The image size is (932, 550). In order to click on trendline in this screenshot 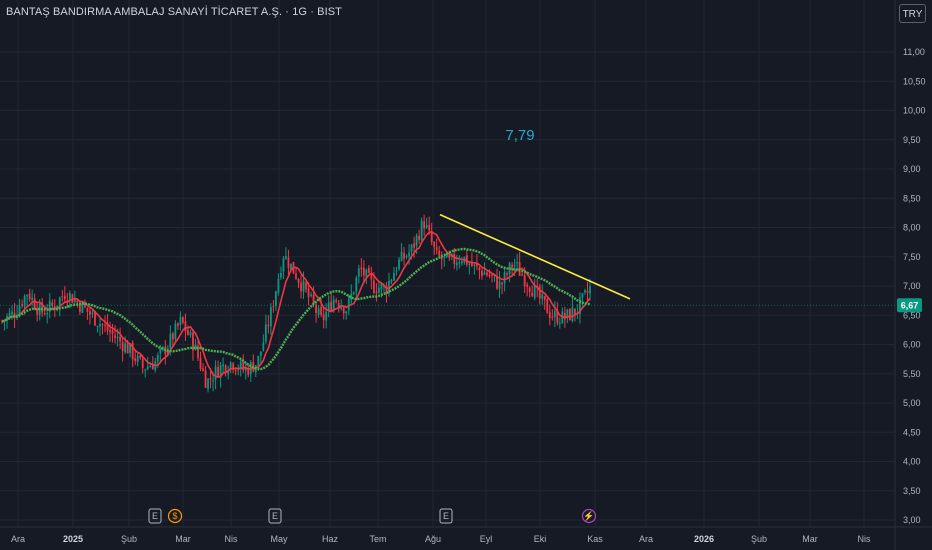, I will do `click(535, 256)`.